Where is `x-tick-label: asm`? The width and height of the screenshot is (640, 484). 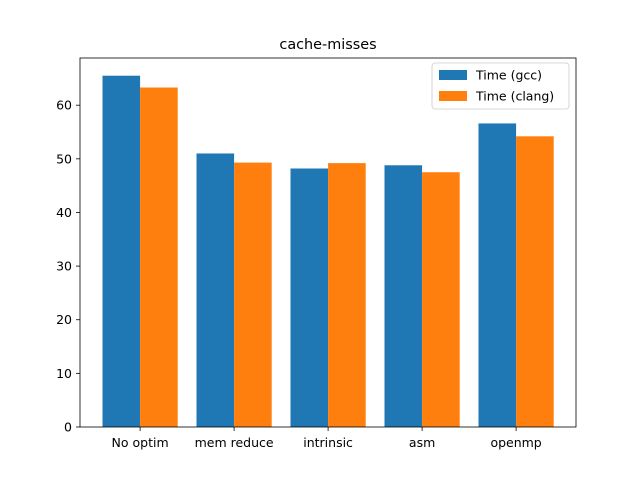
x-tick-label: asm is located at coordinates (422, 442).